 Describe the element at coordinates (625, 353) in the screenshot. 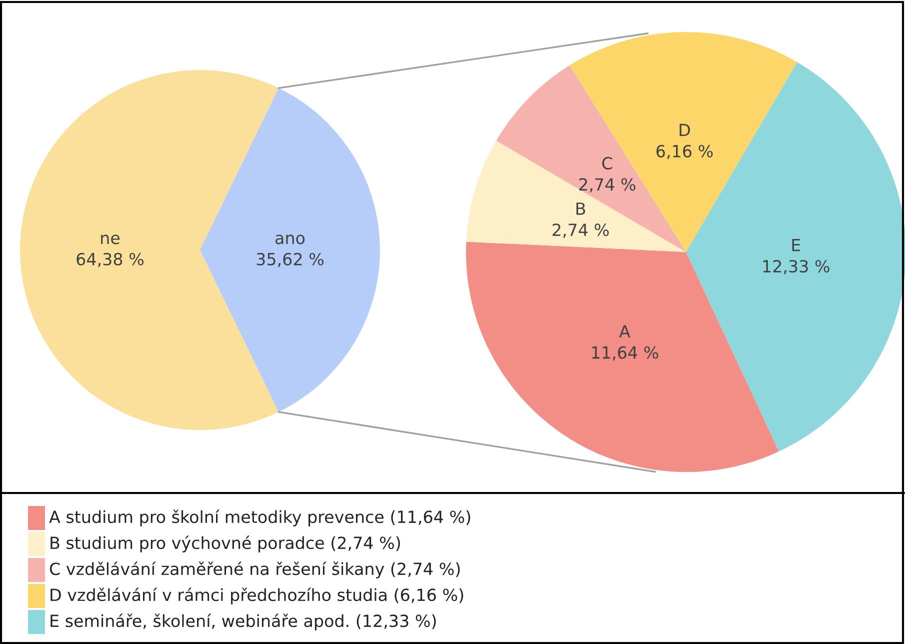

I see `data-label: 11,64 %` at that location.